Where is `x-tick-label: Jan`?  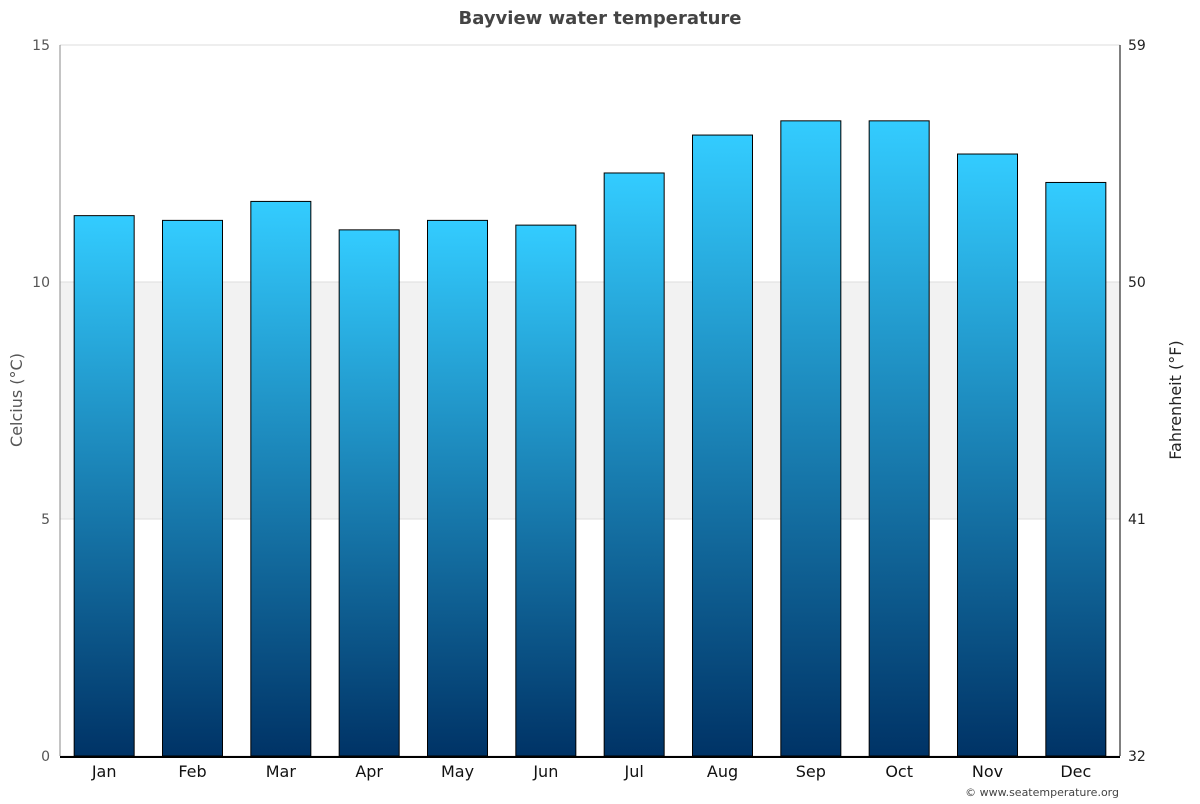 x-tick-label: Jan is located at coordinates (104, 771).